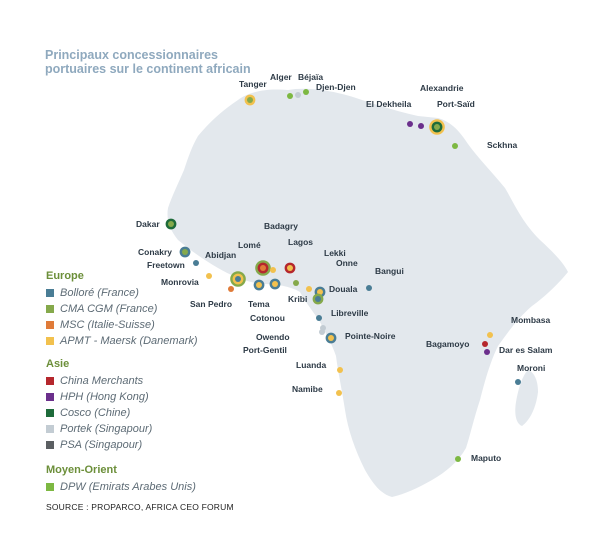 Image resolution: width=609 pixels, height=551 pixels. Describe the element at coordinates (370, 336) in the screenshot. I see `port-label: Pointe-Noire` at that location.